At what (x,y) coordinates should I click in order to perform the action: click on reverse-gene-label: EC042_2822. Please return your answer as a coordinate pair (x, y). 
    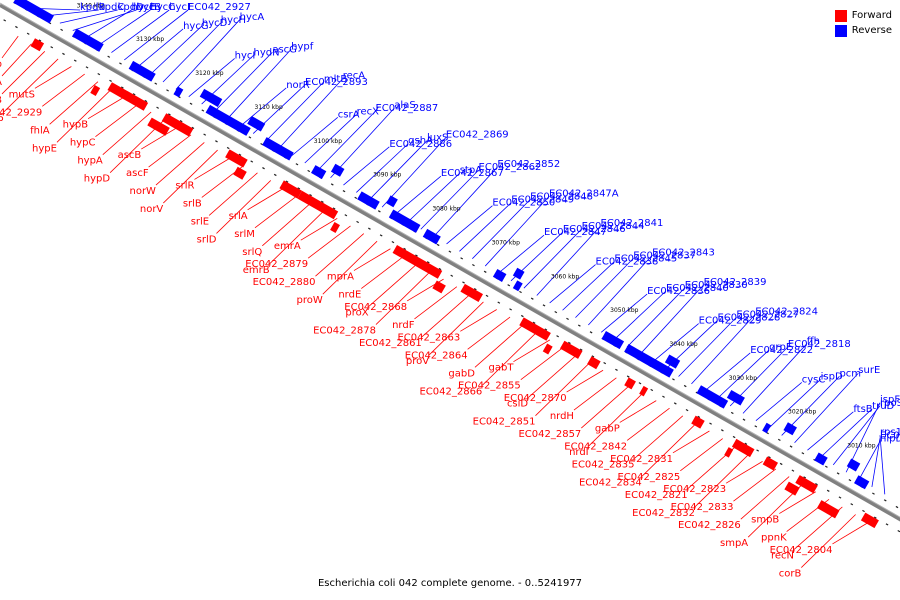
    Looking at the image, I should click on (781, 350).